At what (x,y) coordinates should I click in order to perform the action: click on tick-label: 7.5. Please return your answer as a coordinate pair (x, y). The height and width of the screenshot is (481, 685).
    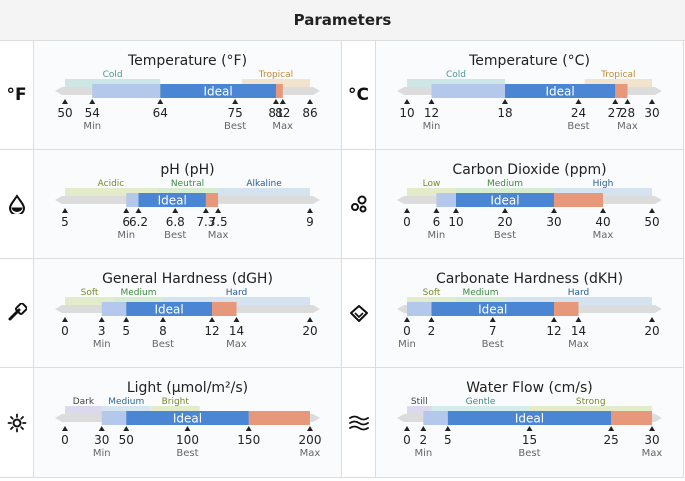
    Looking at the image, I should click on (218, 222).